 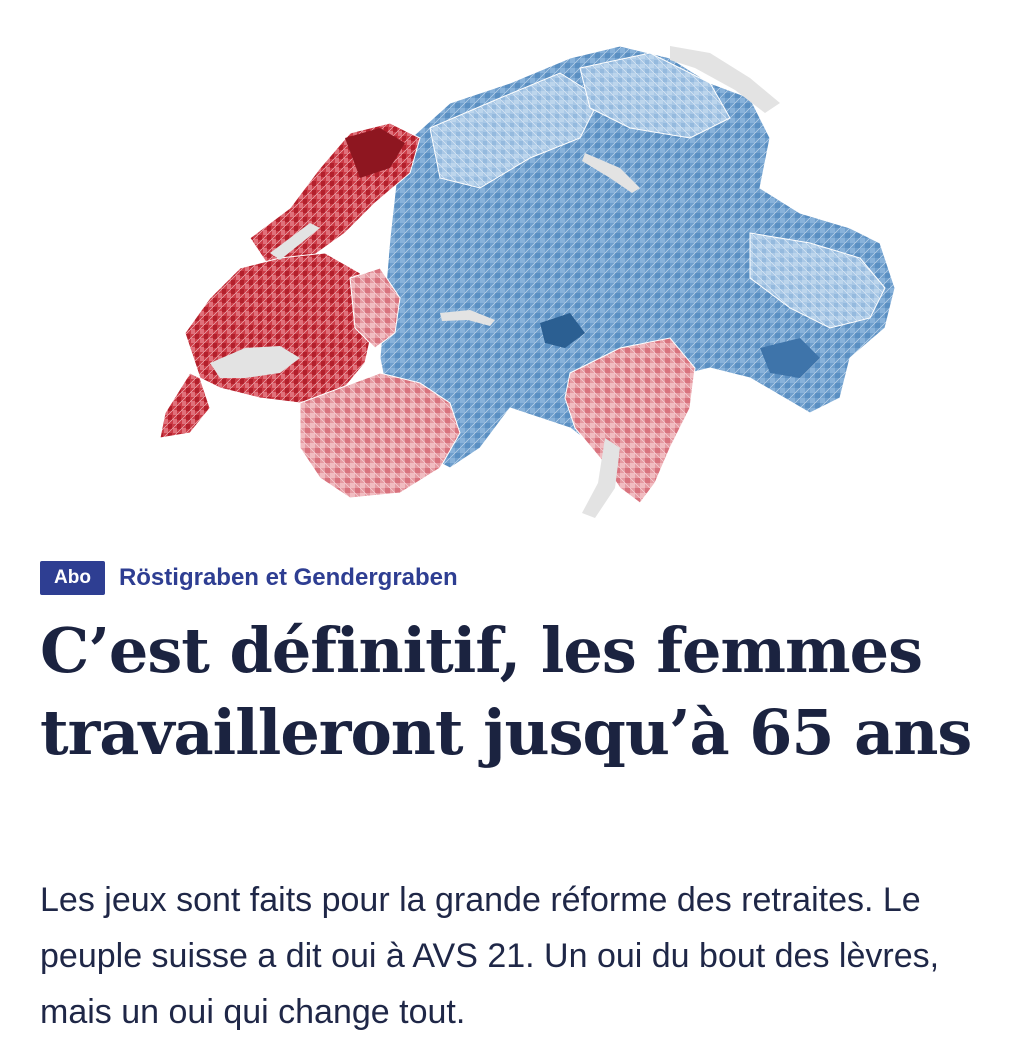 I want to click on map-region-valais, so click(x=380, y=435).